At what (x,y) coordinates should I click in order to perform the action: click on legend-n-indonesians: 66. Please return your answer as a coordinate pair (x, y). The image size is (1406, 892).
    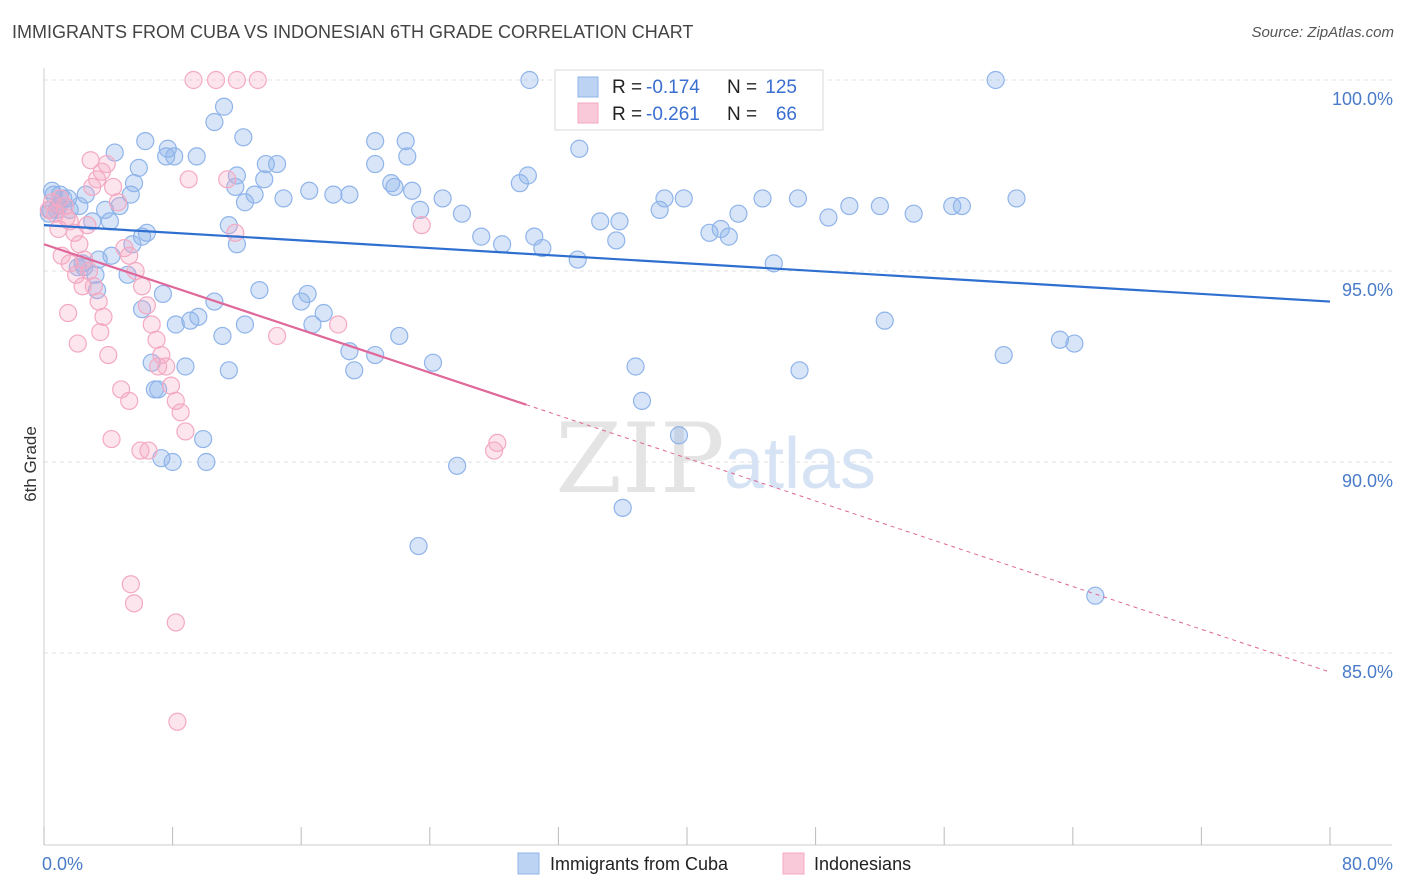
    Looking at the image, I should click on (786, 114).